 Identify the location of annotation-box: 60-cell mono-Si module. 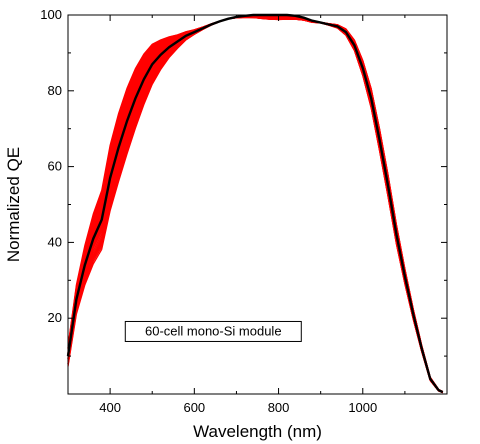
(213, 331).